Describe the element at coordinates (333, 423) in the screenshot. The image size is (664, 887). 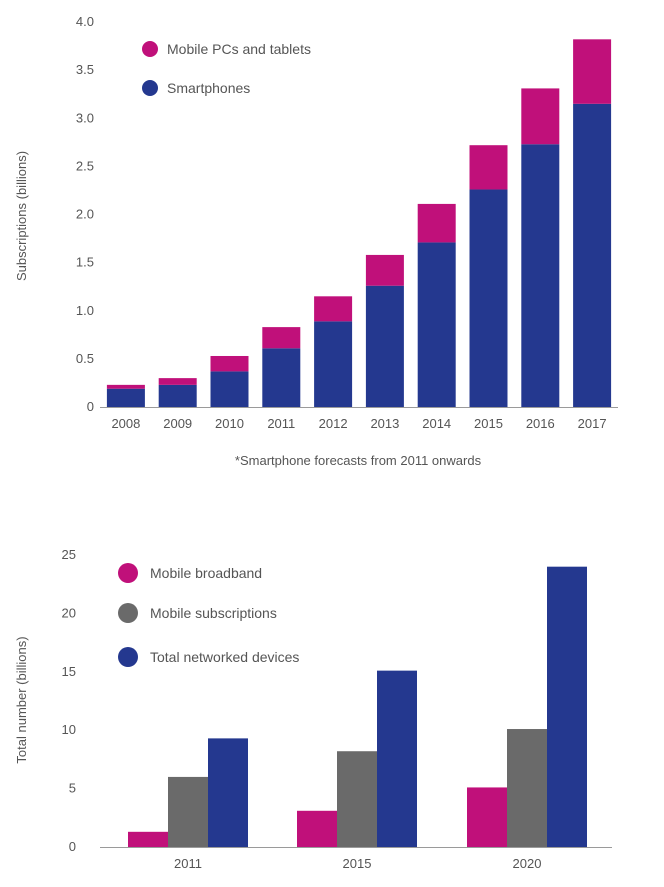
I see `chart1-x-tick-label: 2012` at that location.